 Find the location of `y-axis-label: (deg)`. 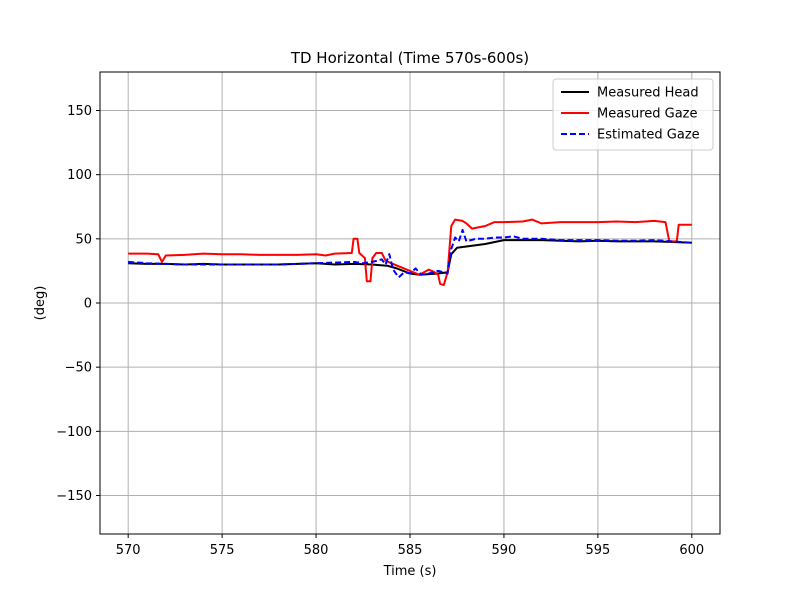

y-axis-label: (deg) is located at coordinates (40, 303).